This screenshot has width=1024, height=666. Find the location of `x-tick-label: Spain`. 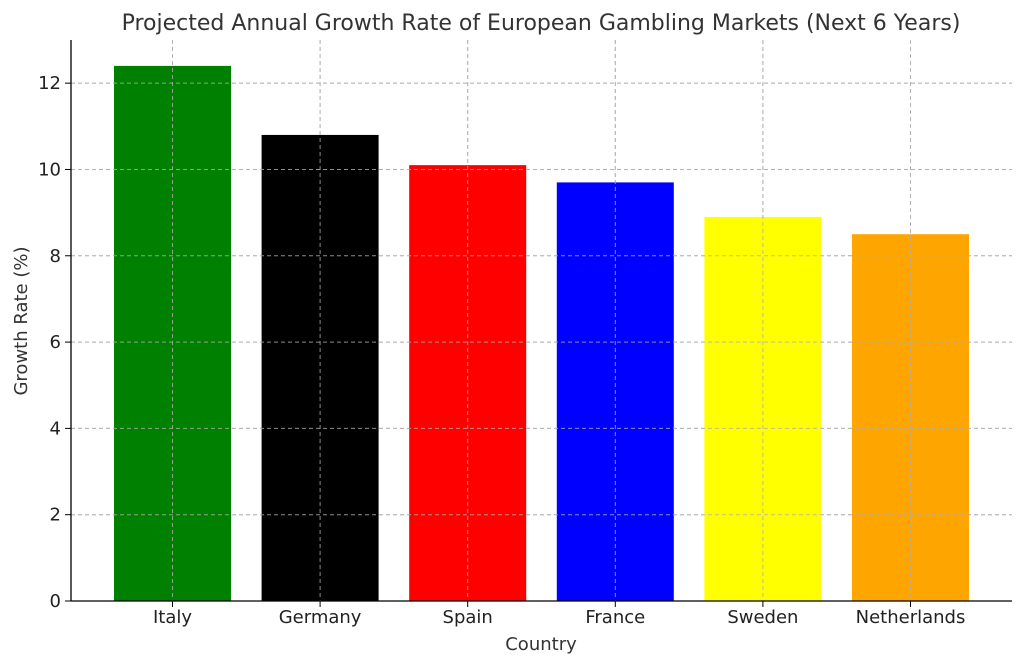

x-tick-label: Spain is located at coordinates (468, 617).